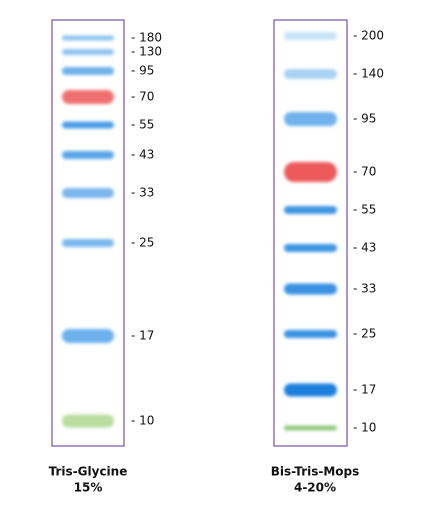 The image size is (424, 518). Describe the element at coordinates (146, 52) in the screenshot. I see `marker-label: - 130` at that location.